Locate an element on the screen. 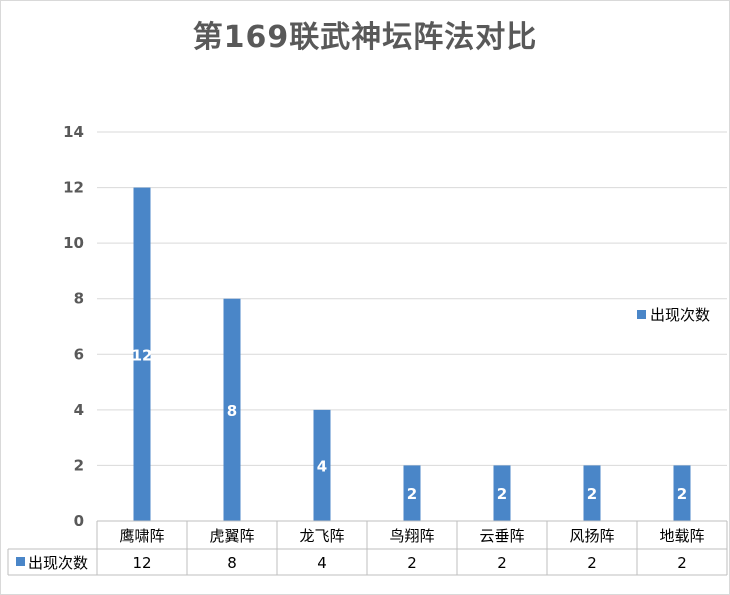 The image size is (730, 595). data-label: 8 is located at coordinates (232, 411).